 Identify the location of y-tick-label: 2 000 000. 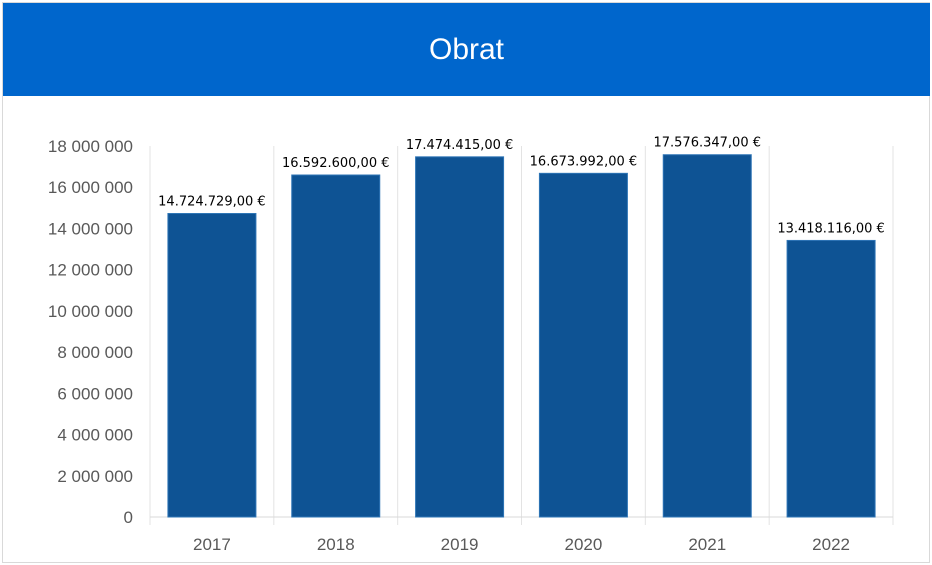
(95, 476).